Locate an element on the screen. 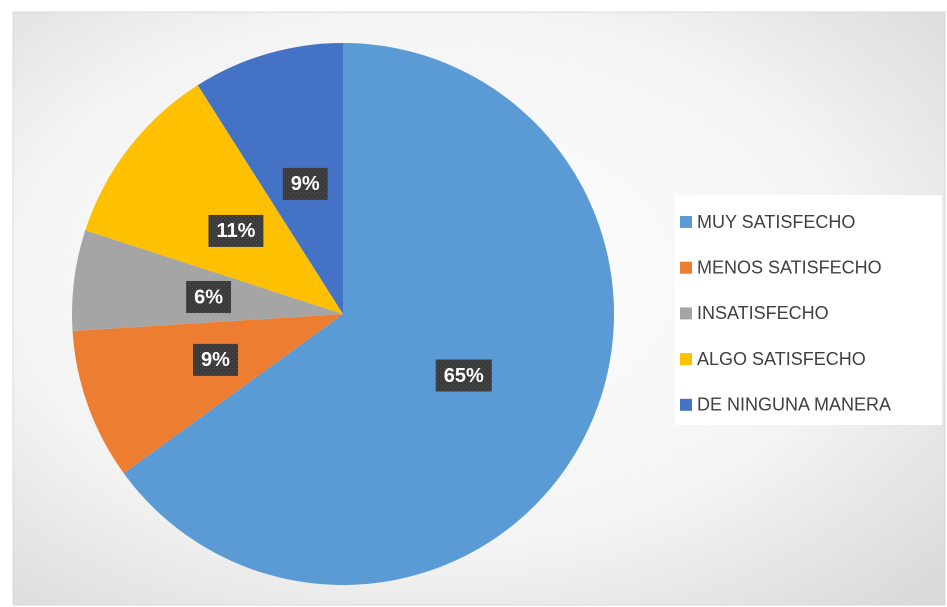 The image size is (947, 607). legend-label: ALGO SATISFECHO is located at coordinates (781, 359).